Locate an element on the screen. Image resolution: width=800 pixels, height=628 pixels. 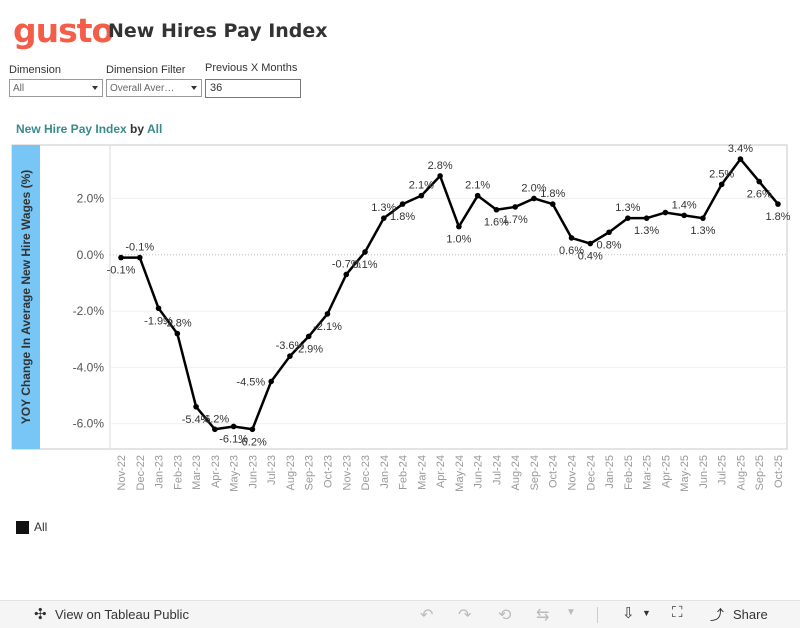
y-axis-title: YOY Change In Average New Hire Wages (%) is located at coordinates (26, 297).